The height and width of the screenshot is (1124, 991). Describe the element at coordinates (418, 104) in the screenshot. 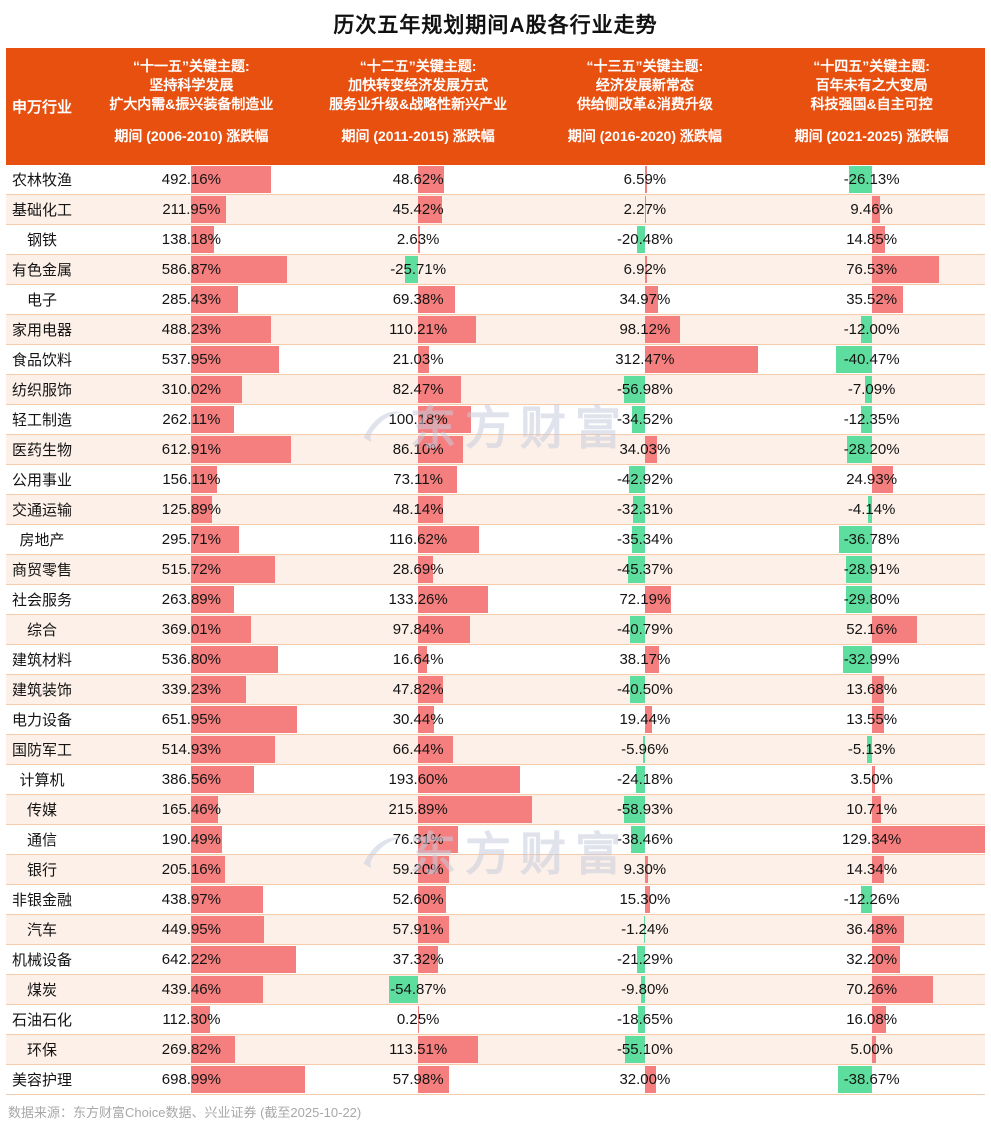

I see `theme-line: 服务业升级&战略性新兴产业` at that location.